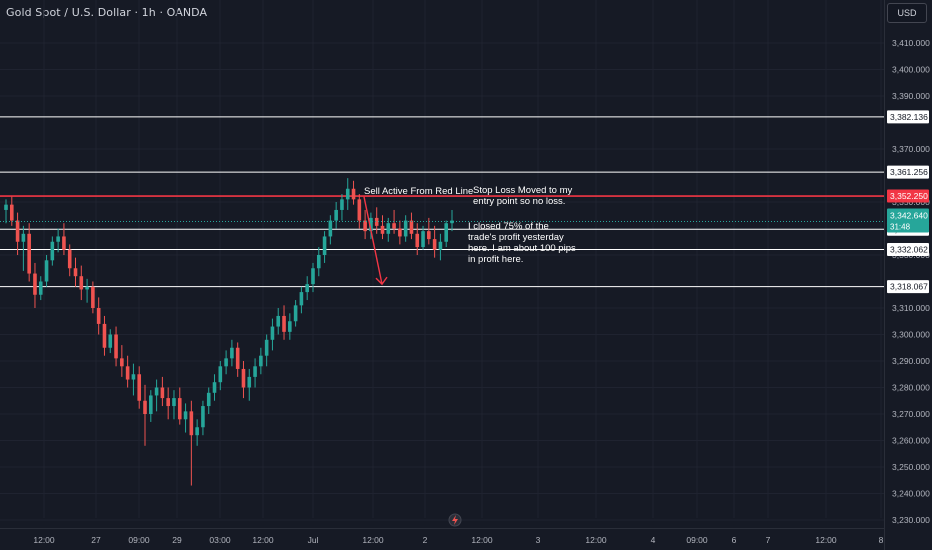 The image size is (932, 550). I want to click on y-tick-label: 3,290.000, so click(911, 361).